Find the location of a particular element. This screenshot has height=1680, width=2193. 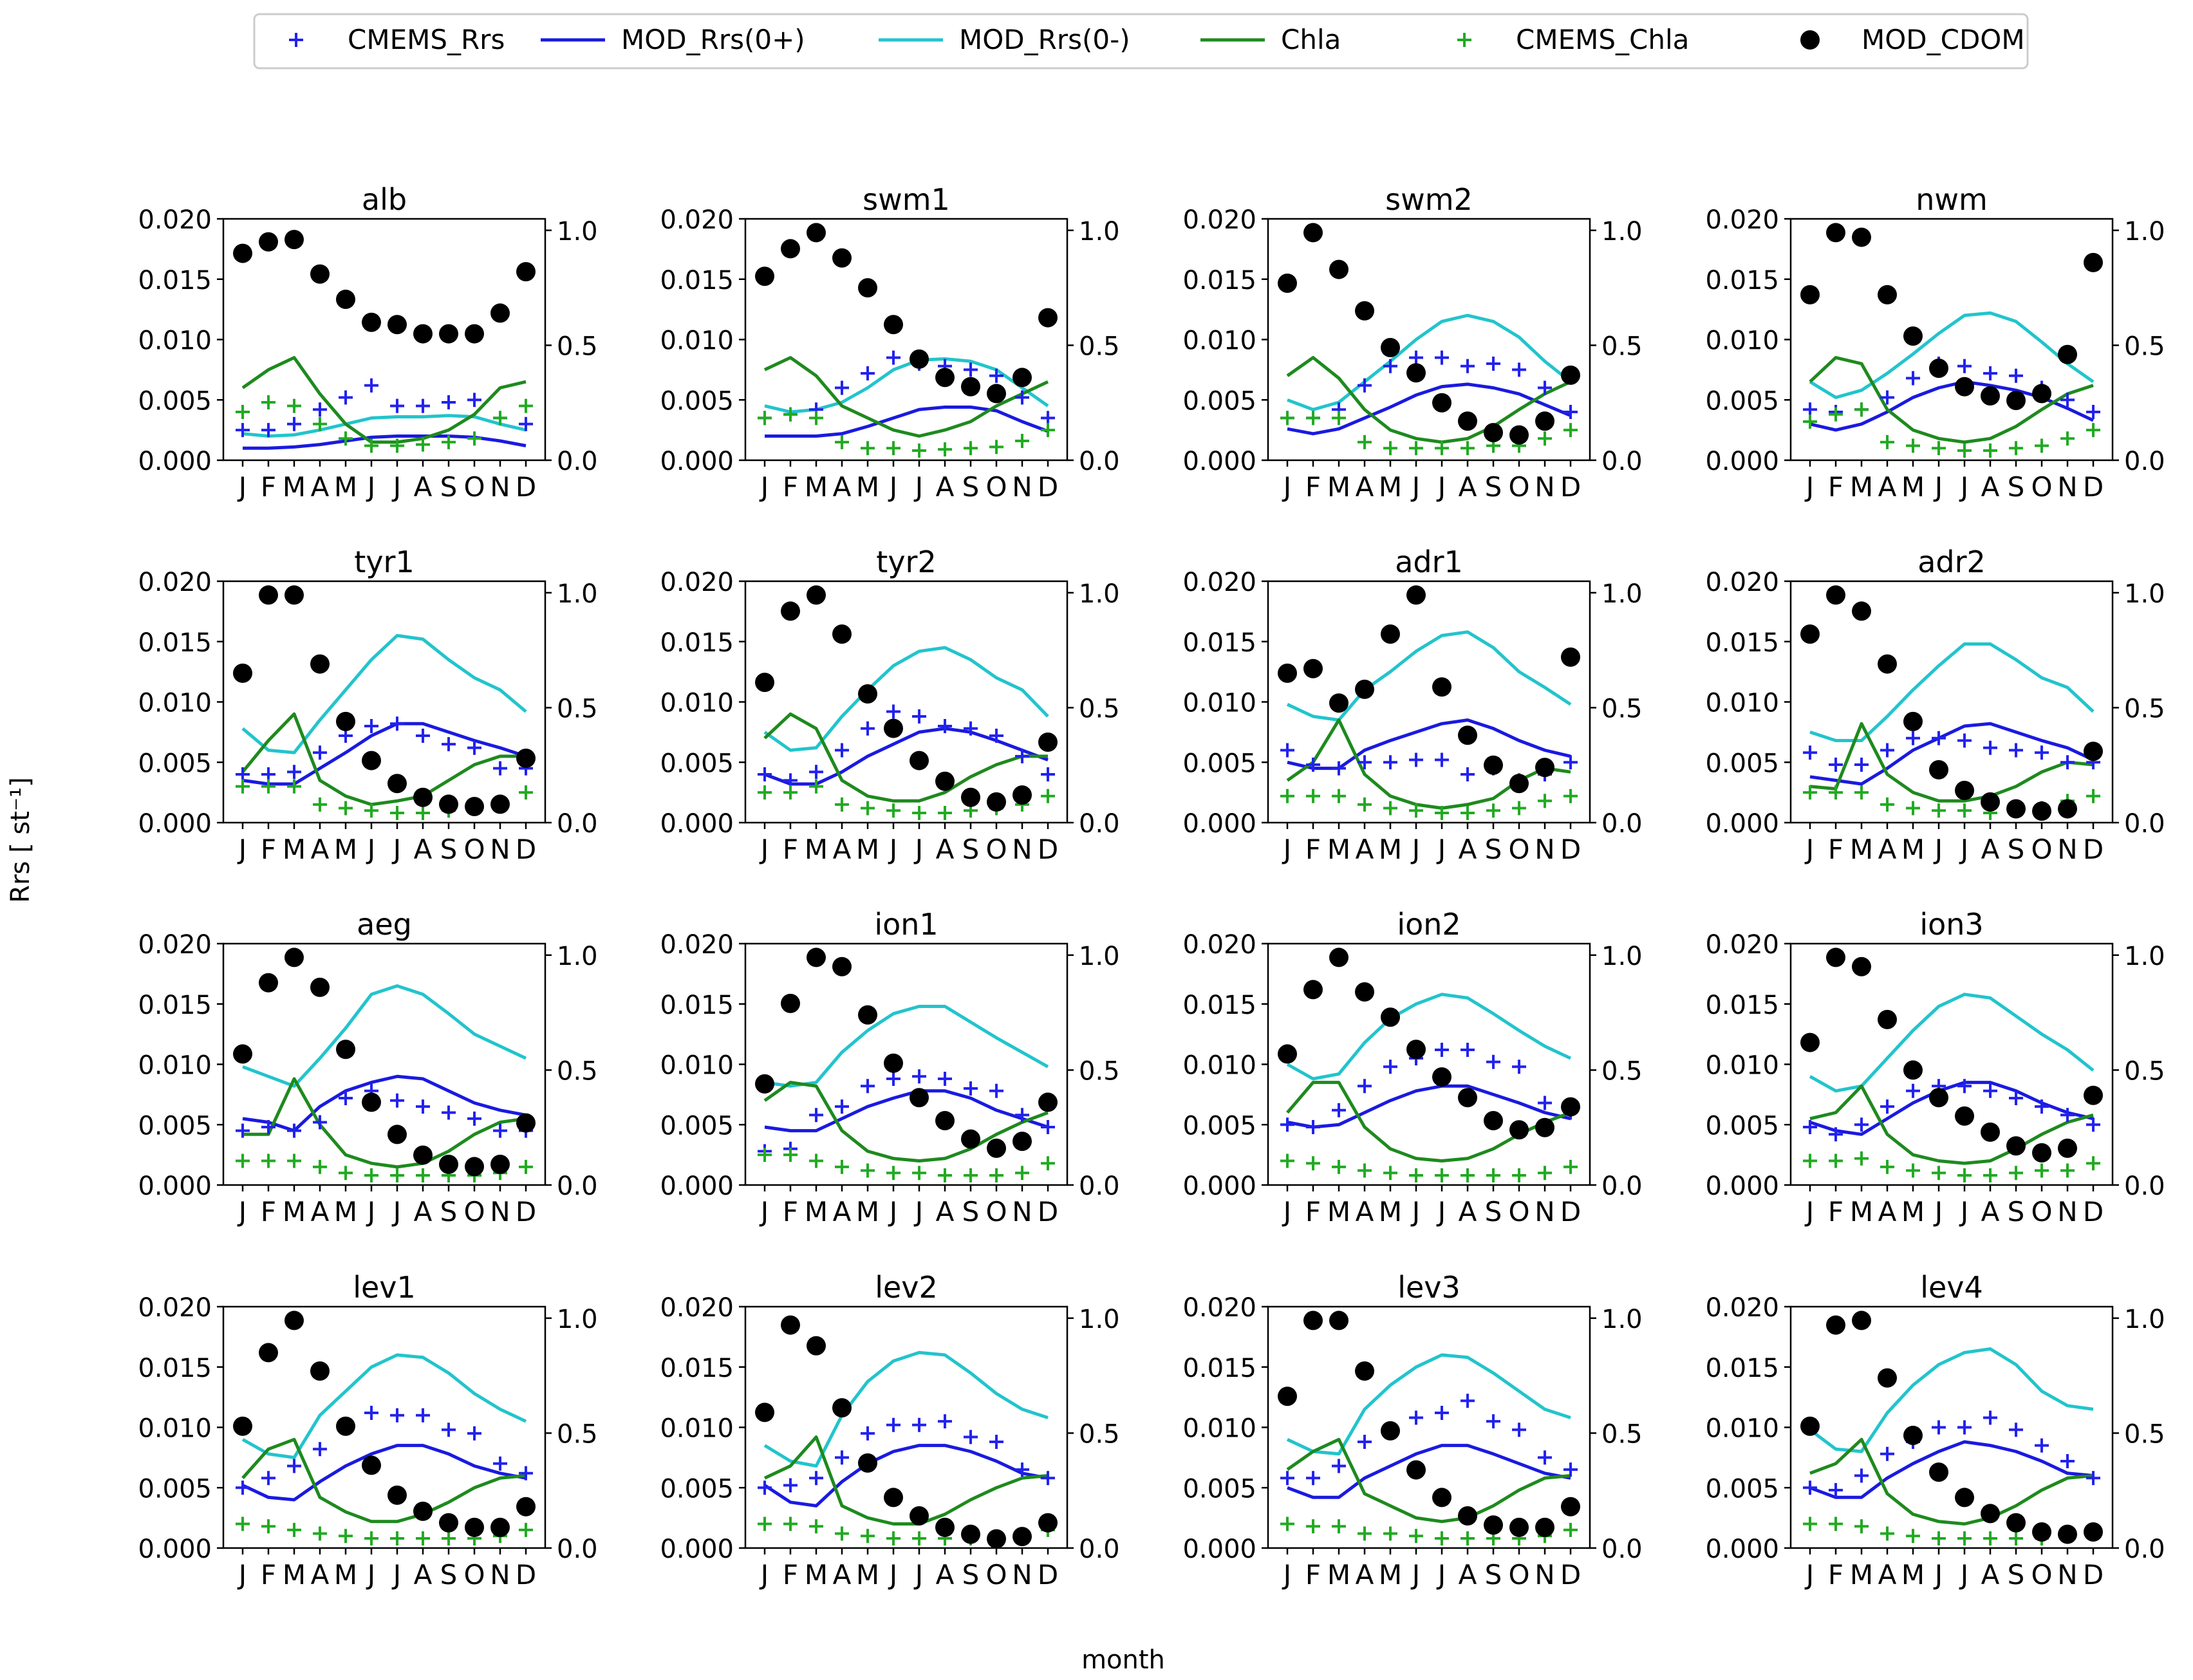

panel-title: aeg is located at coordinates (384, 924).